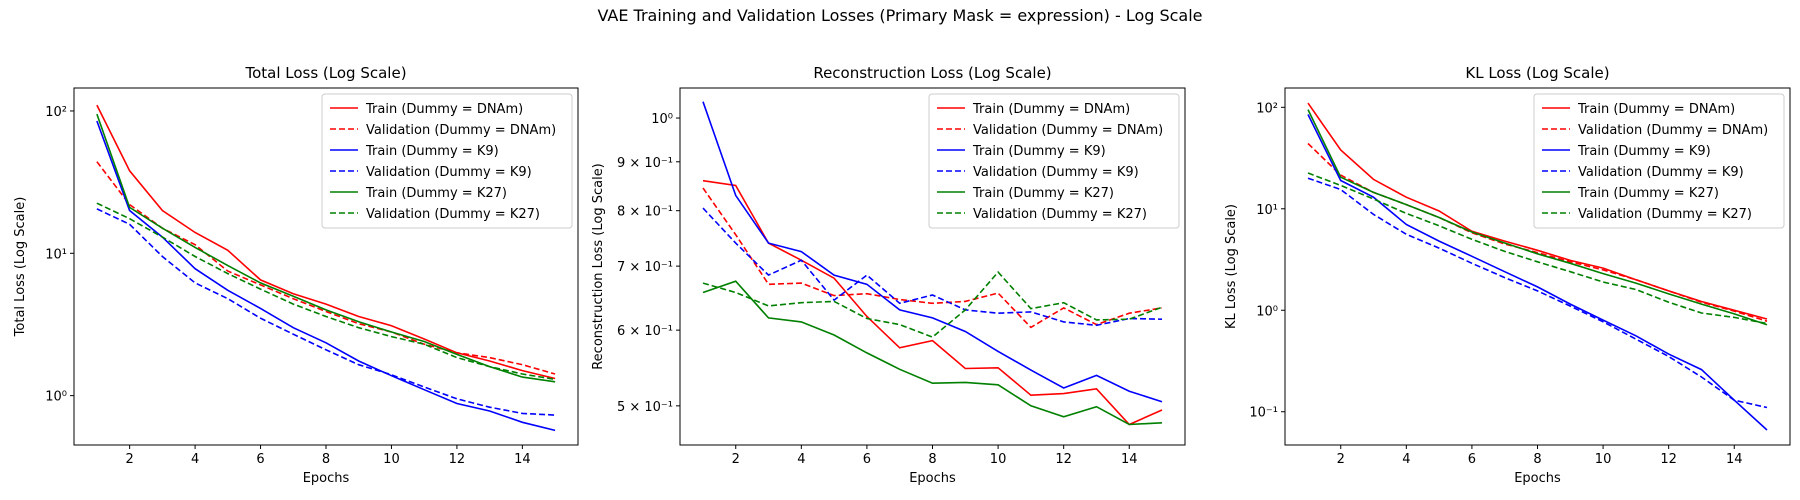 The width and height of the screenshot is (1800, 500). What do you see at coordinates (20, 267) in the screenshot?
I see `y-axis-label: Total Loss (Log Scale)` at bounding box center [20, 267].